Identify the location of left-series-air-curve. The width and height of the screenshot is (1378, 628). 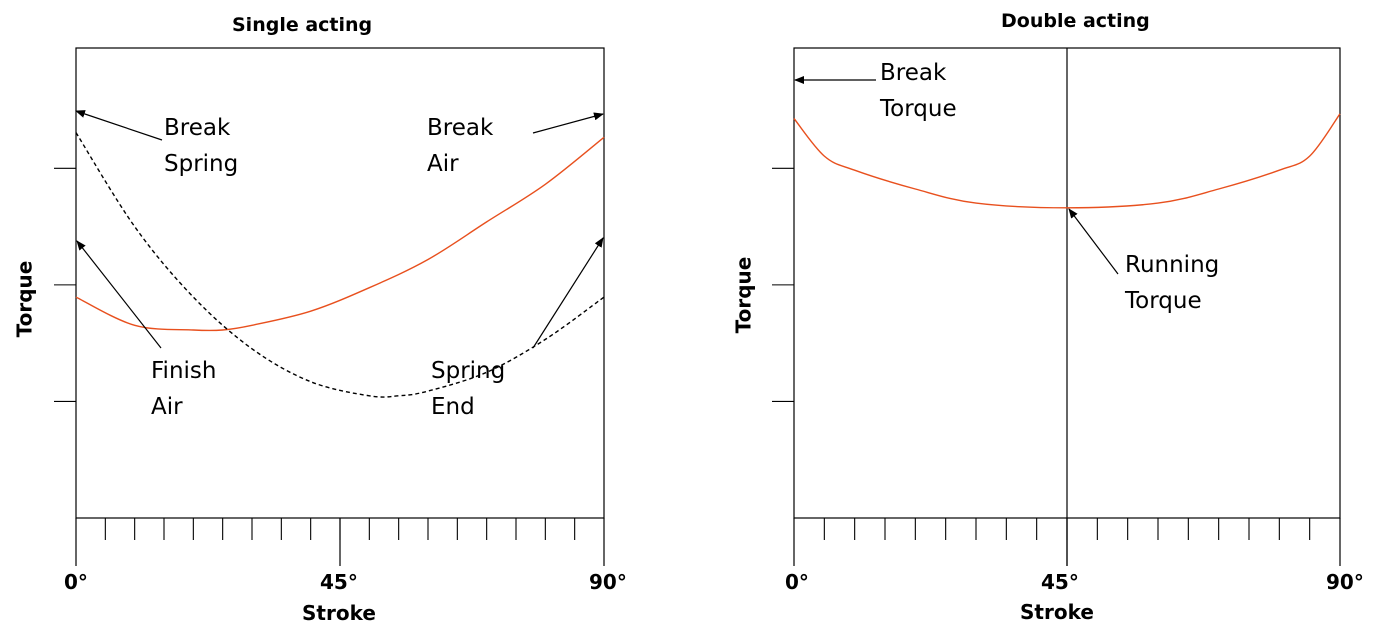
(340, 234).